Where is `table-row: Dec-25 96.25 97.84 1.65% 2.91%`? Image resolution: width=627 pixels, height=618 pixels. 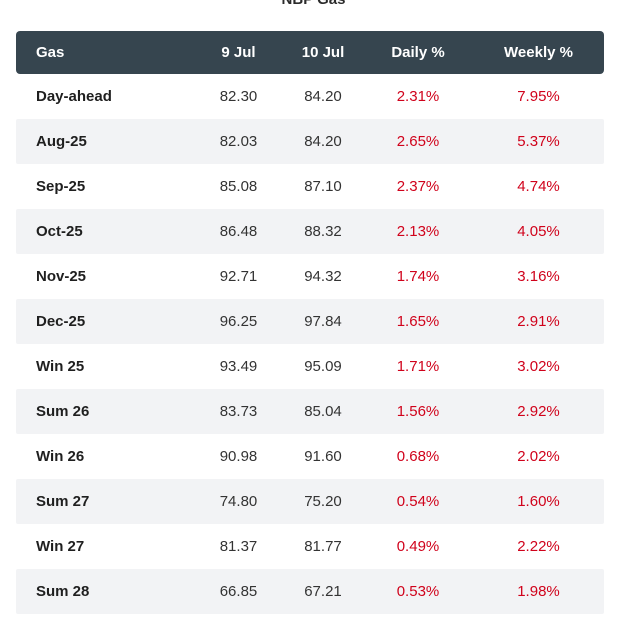
table-row: Dec-25 96.25 97.84 1.65% 2.91% is located at coordinates (310, 321).